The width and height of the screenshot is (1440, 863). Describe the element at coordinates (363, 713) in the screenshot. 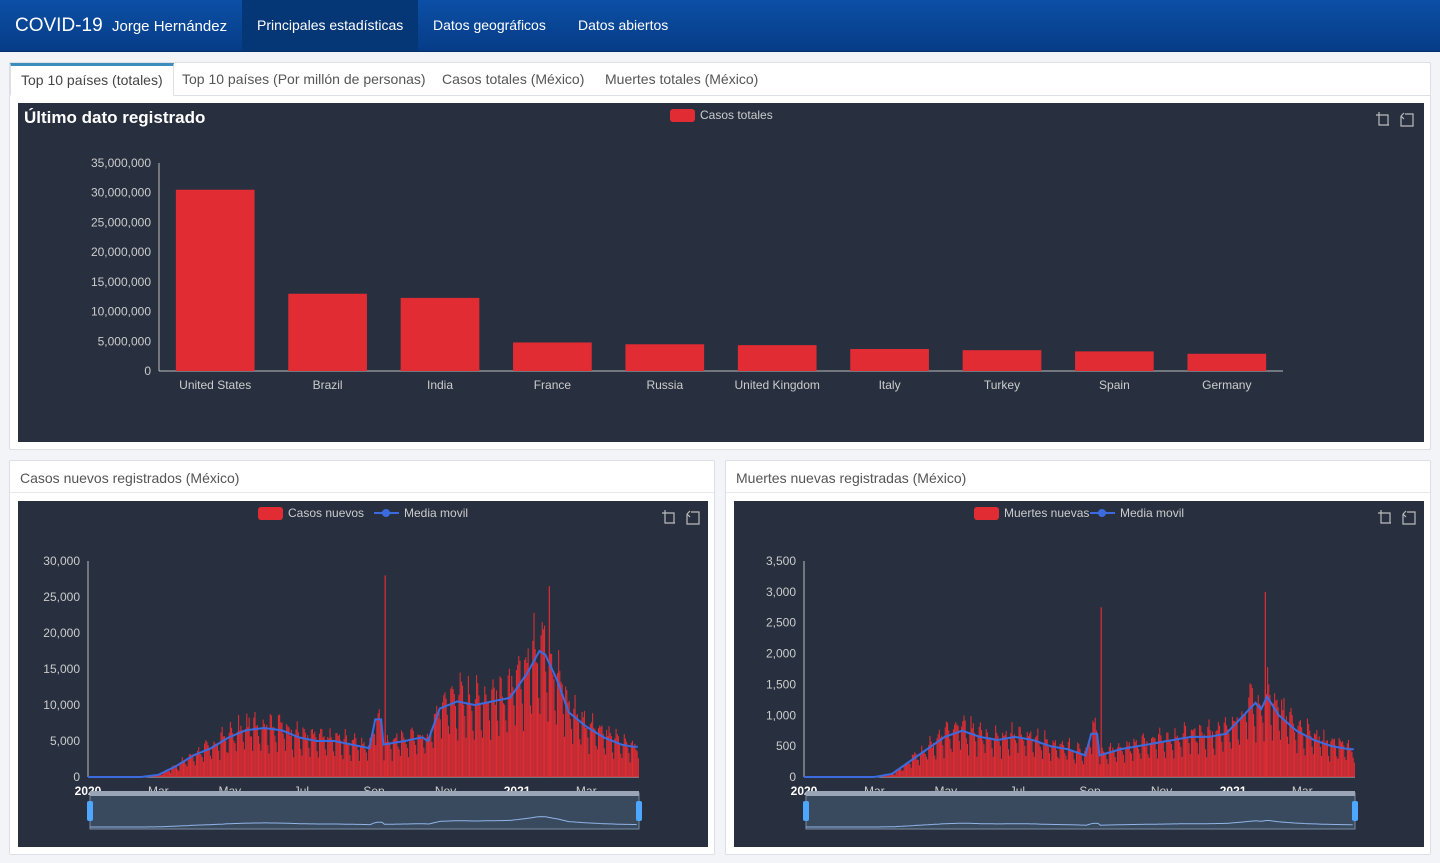

I see `moving-average-line` at that location.